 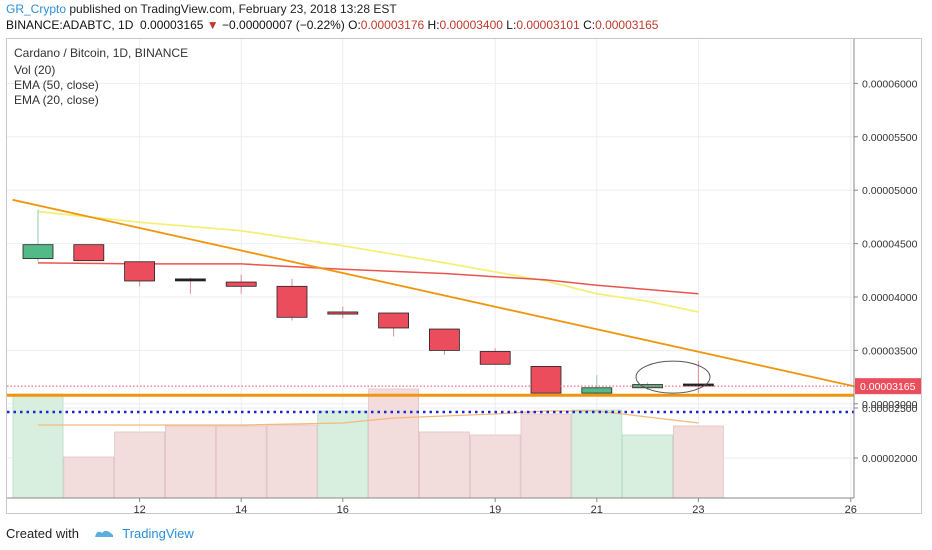 What do you see at coordinates (890, 245) in the screenshot?
I see `price-tick-label: 0.00004500` at bounding box center [890, 245].